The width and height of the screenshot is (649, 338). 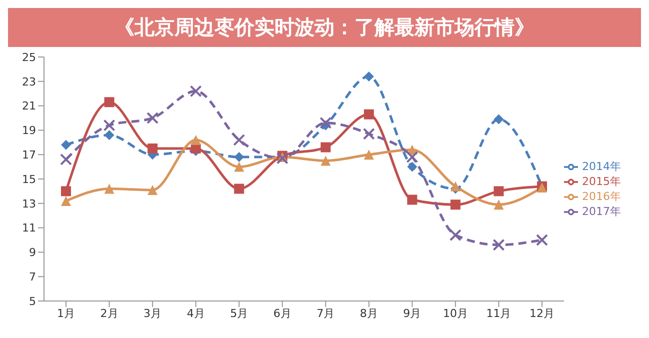 I want to click on legend-label: 2015年, so click(x=601, y=181).